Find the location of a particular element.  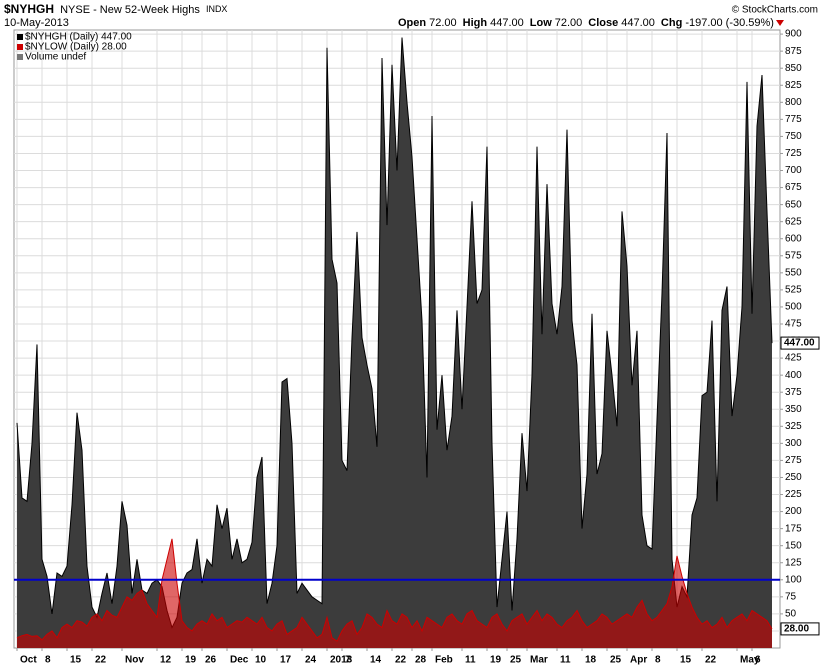

y-tick-label: 475 is located at coordinates (793, 324).